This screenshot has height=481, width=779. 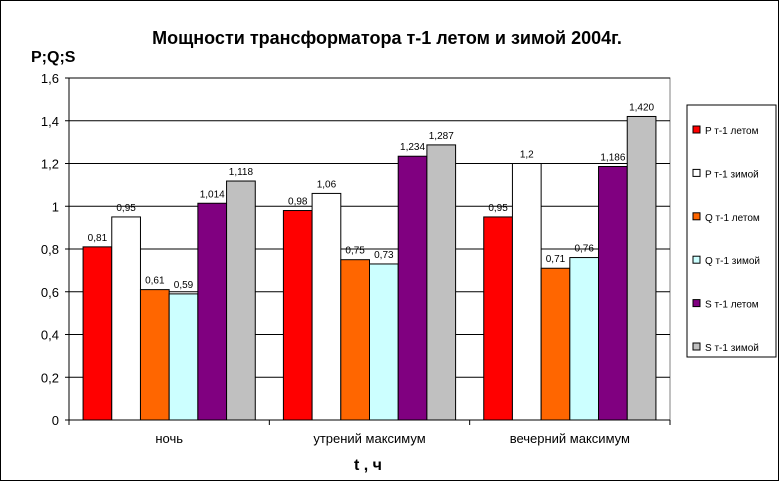 What do you see at coordinates (98, 238) in the screenshot?
I see `data-label: 0,81` at bounding box center [98, 238].